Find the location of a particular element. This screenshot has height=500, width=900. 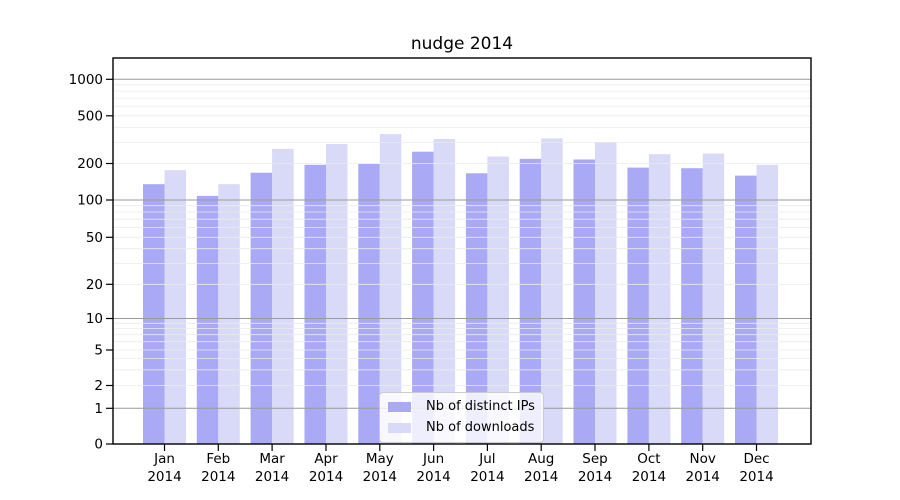

y-tick-label: 5 is located at coordinates (98, 351).